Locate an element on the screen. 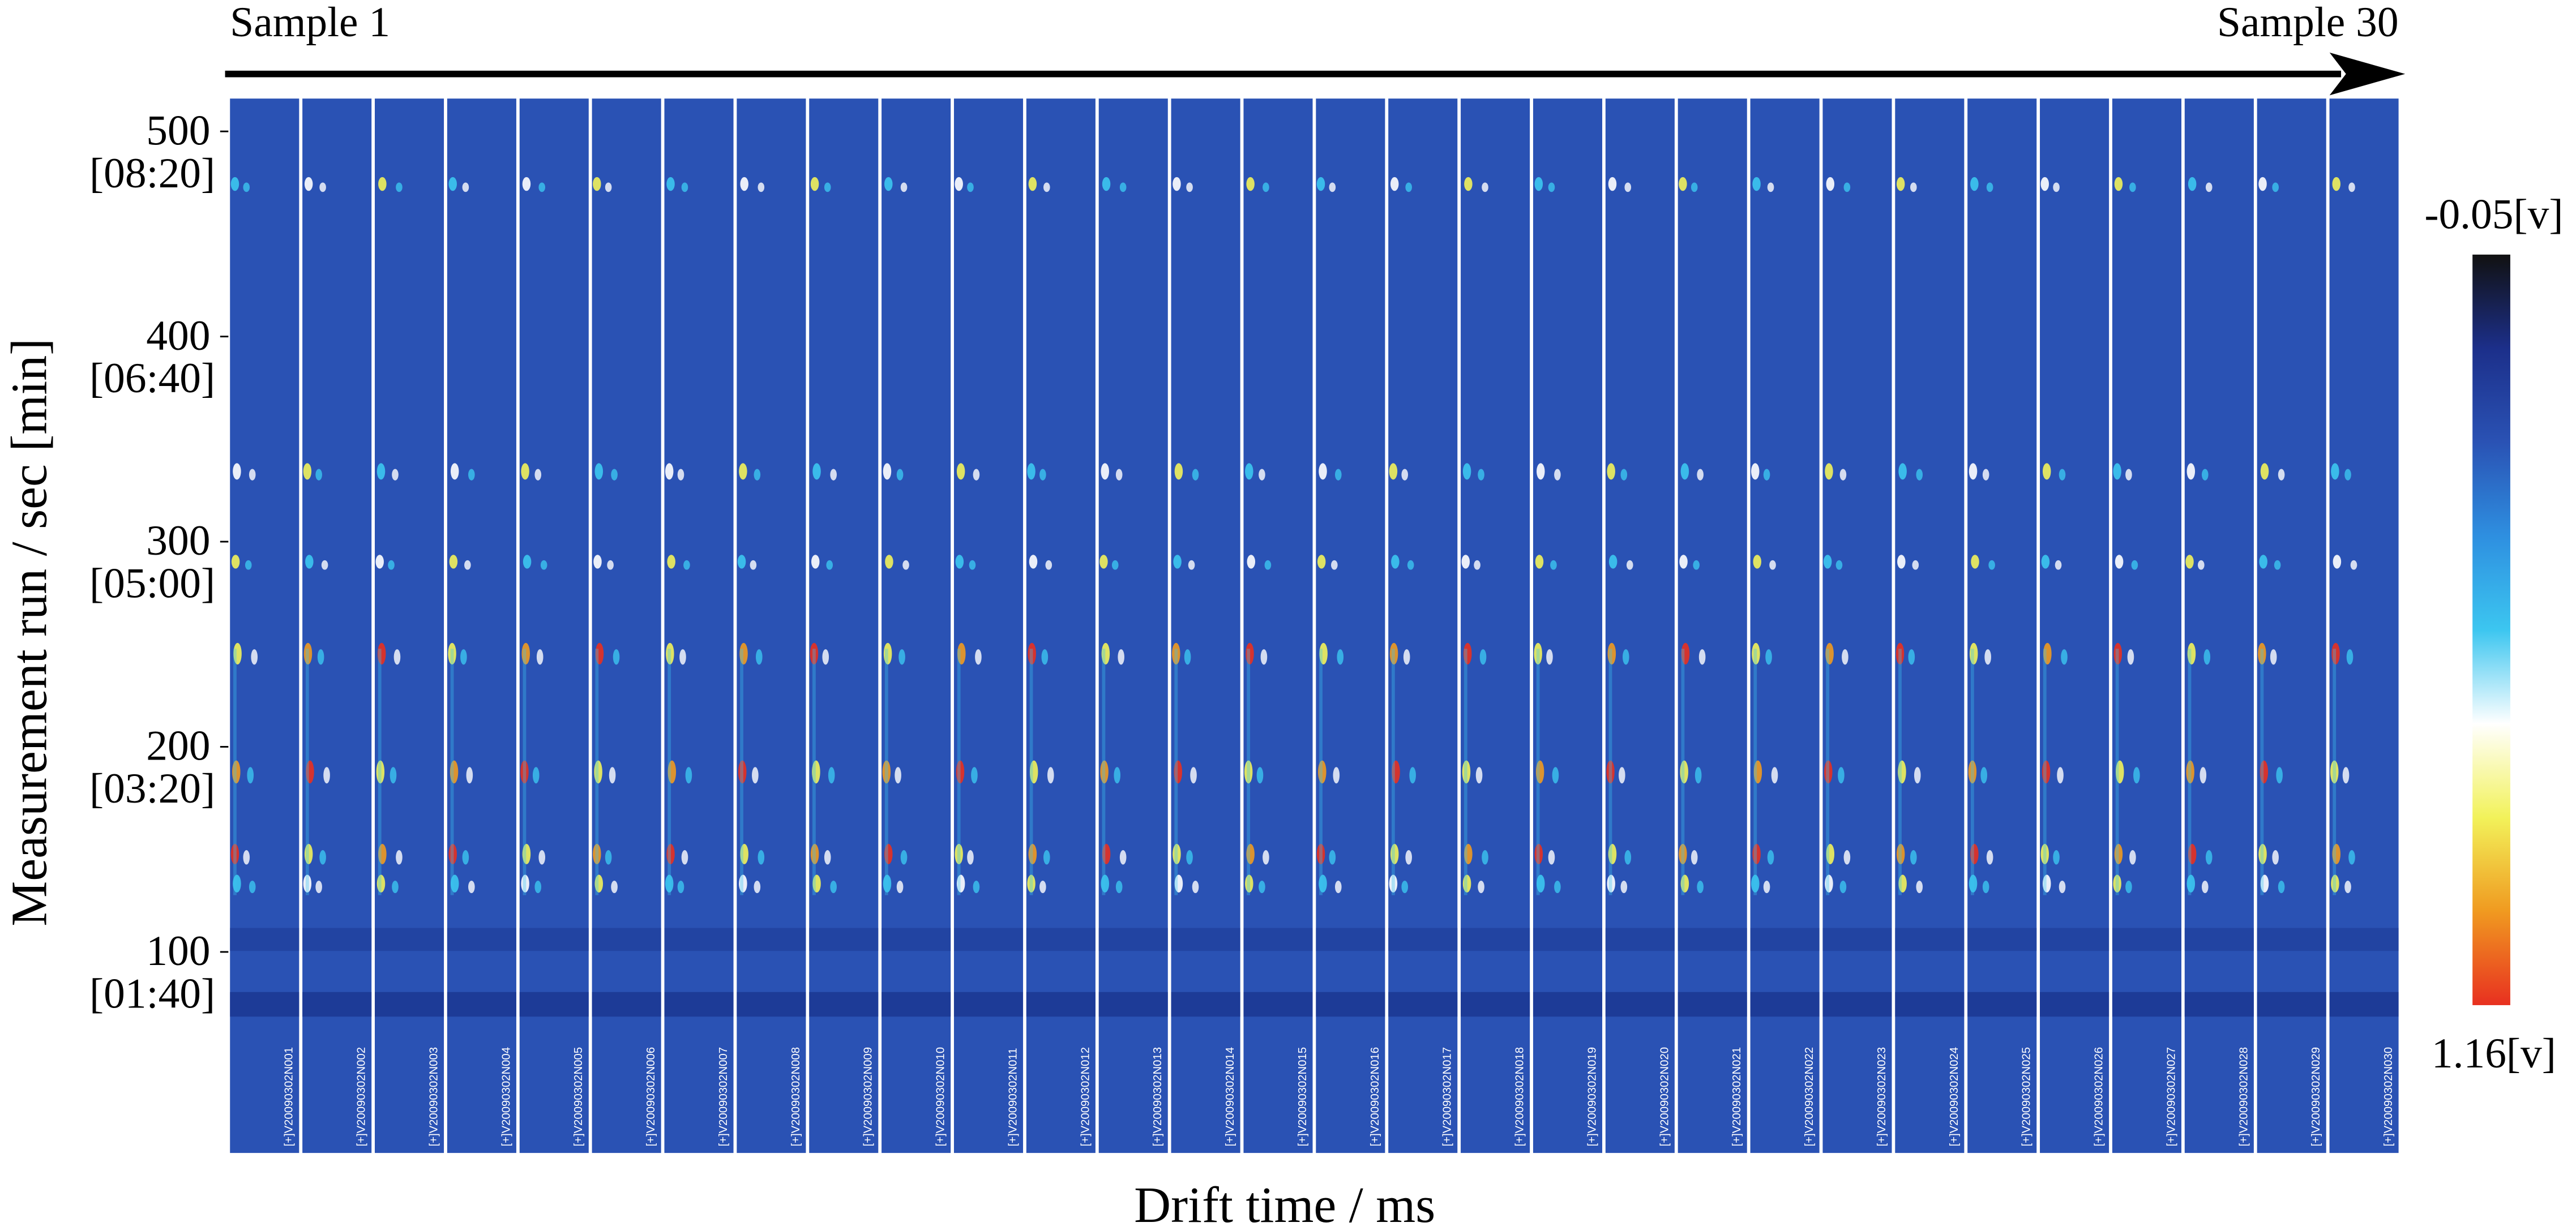 The width and height of the screenshot is (2576, 1231). heatmap-panel: [+]V20090302N007 is located at coordinates (699, 625).